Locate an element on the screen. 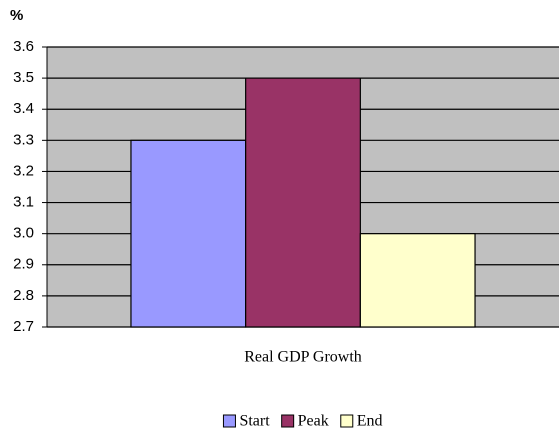 Image resolution: width=559 pixels, height=435 pixels. y-tick-label: 2.8 is located at coordinates (23, 295).